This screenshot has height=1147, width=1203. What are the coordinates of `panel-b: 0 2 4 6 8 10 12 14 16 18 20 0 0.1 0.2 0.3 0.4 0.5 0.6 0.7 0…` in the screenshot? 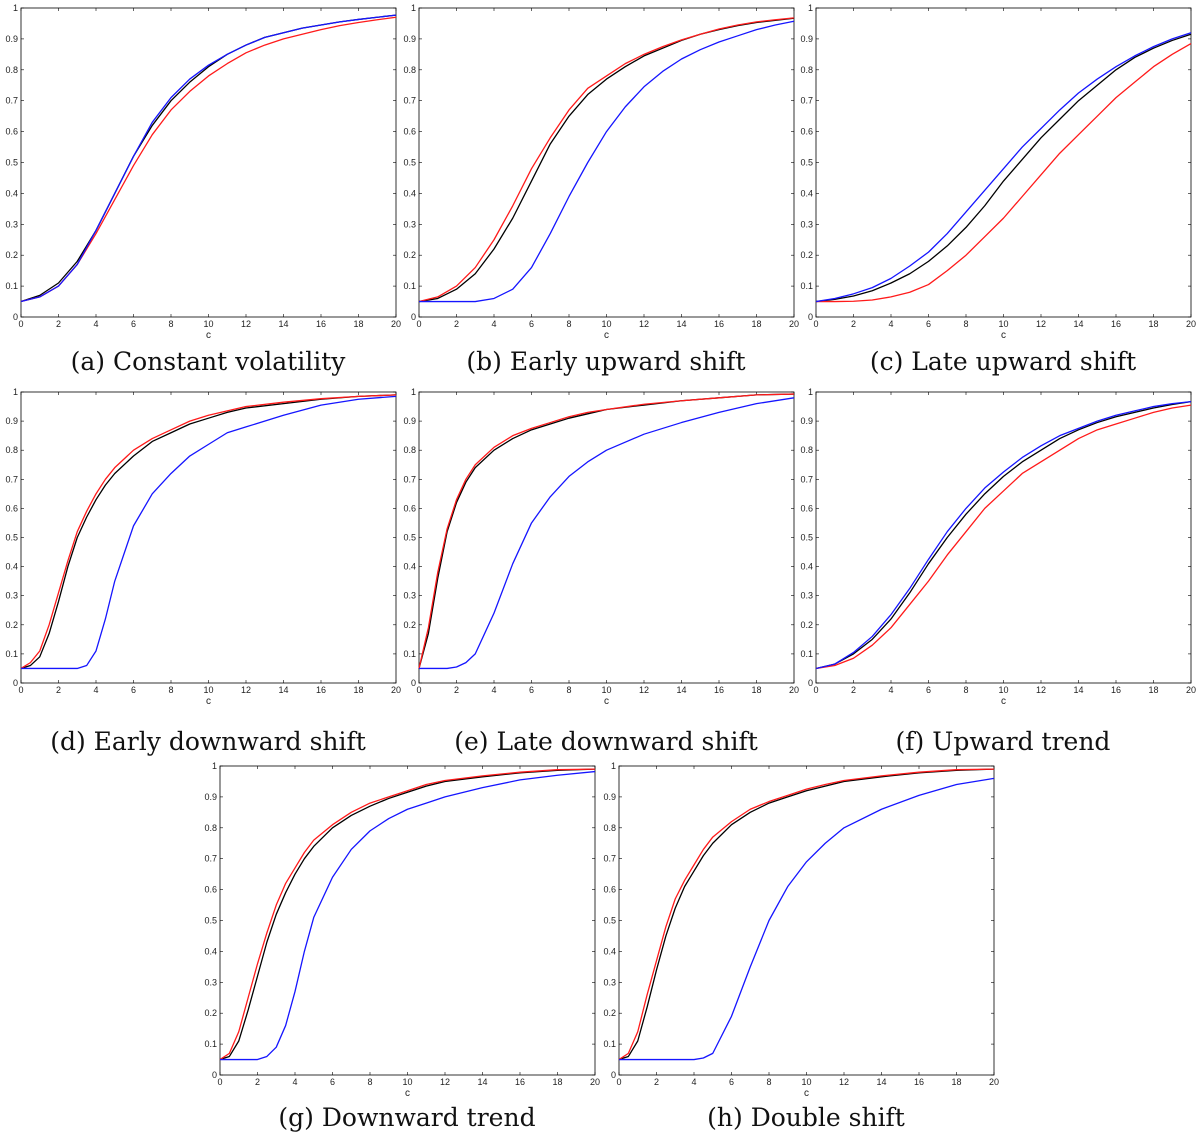 It's located at (601, 189).